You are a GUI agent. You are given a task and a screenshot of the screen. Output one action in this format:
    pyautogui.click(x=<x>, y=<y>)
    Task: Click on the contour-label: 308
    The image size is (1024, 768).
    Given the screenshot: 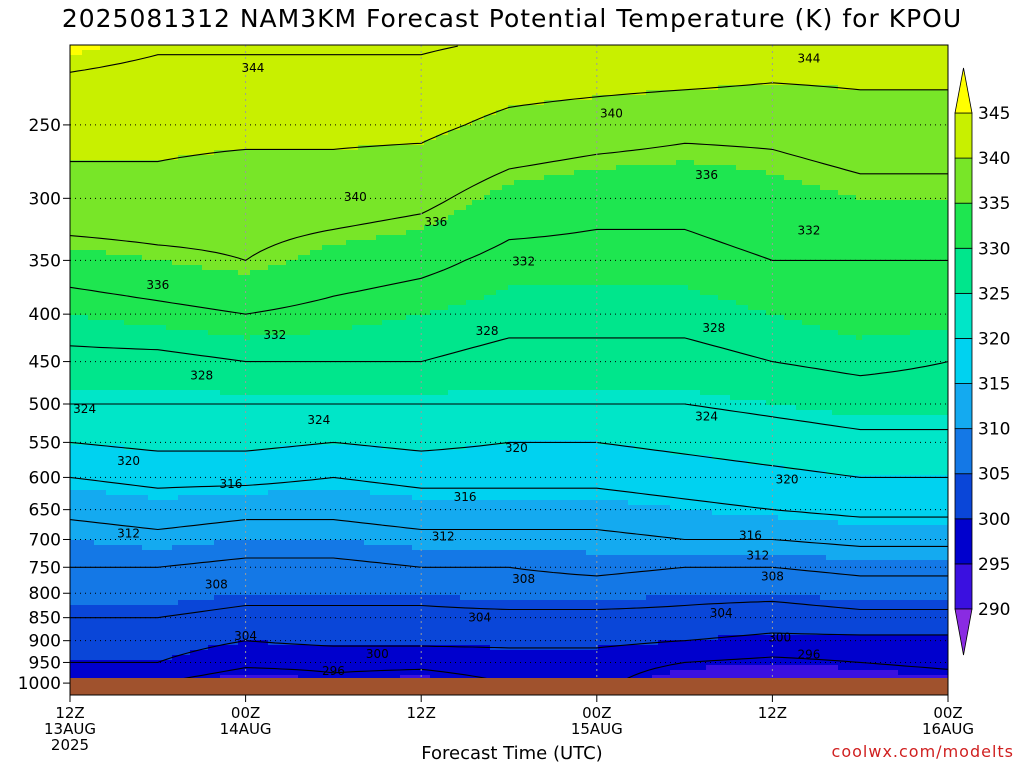 What is the action you would take?
    pyautogui.click(x=772, y=576)
    